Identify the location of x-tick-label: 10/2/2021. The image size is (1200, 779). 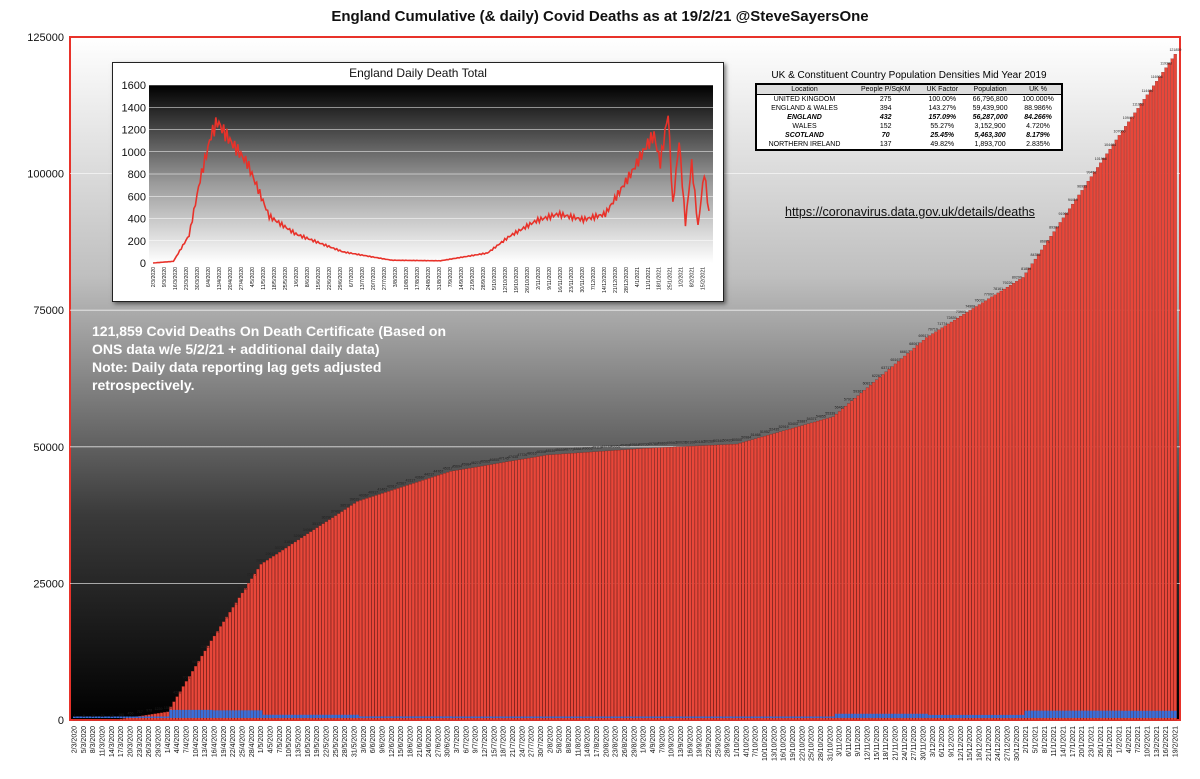
(1147, 741).